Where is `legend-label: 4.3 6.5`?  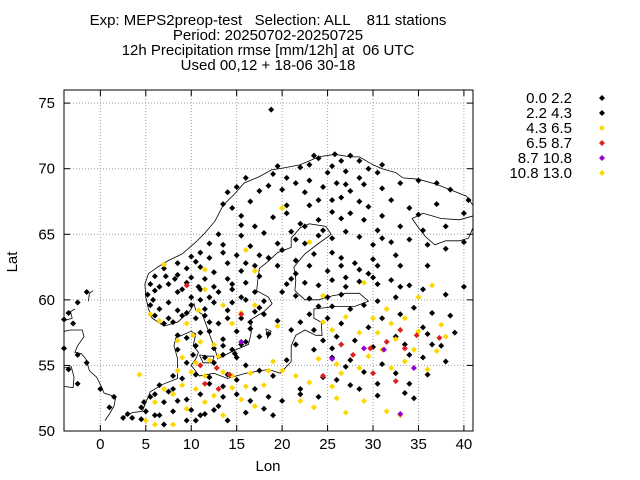 legend-label: 4.3 6.5 is located at coordinates (549, 128).